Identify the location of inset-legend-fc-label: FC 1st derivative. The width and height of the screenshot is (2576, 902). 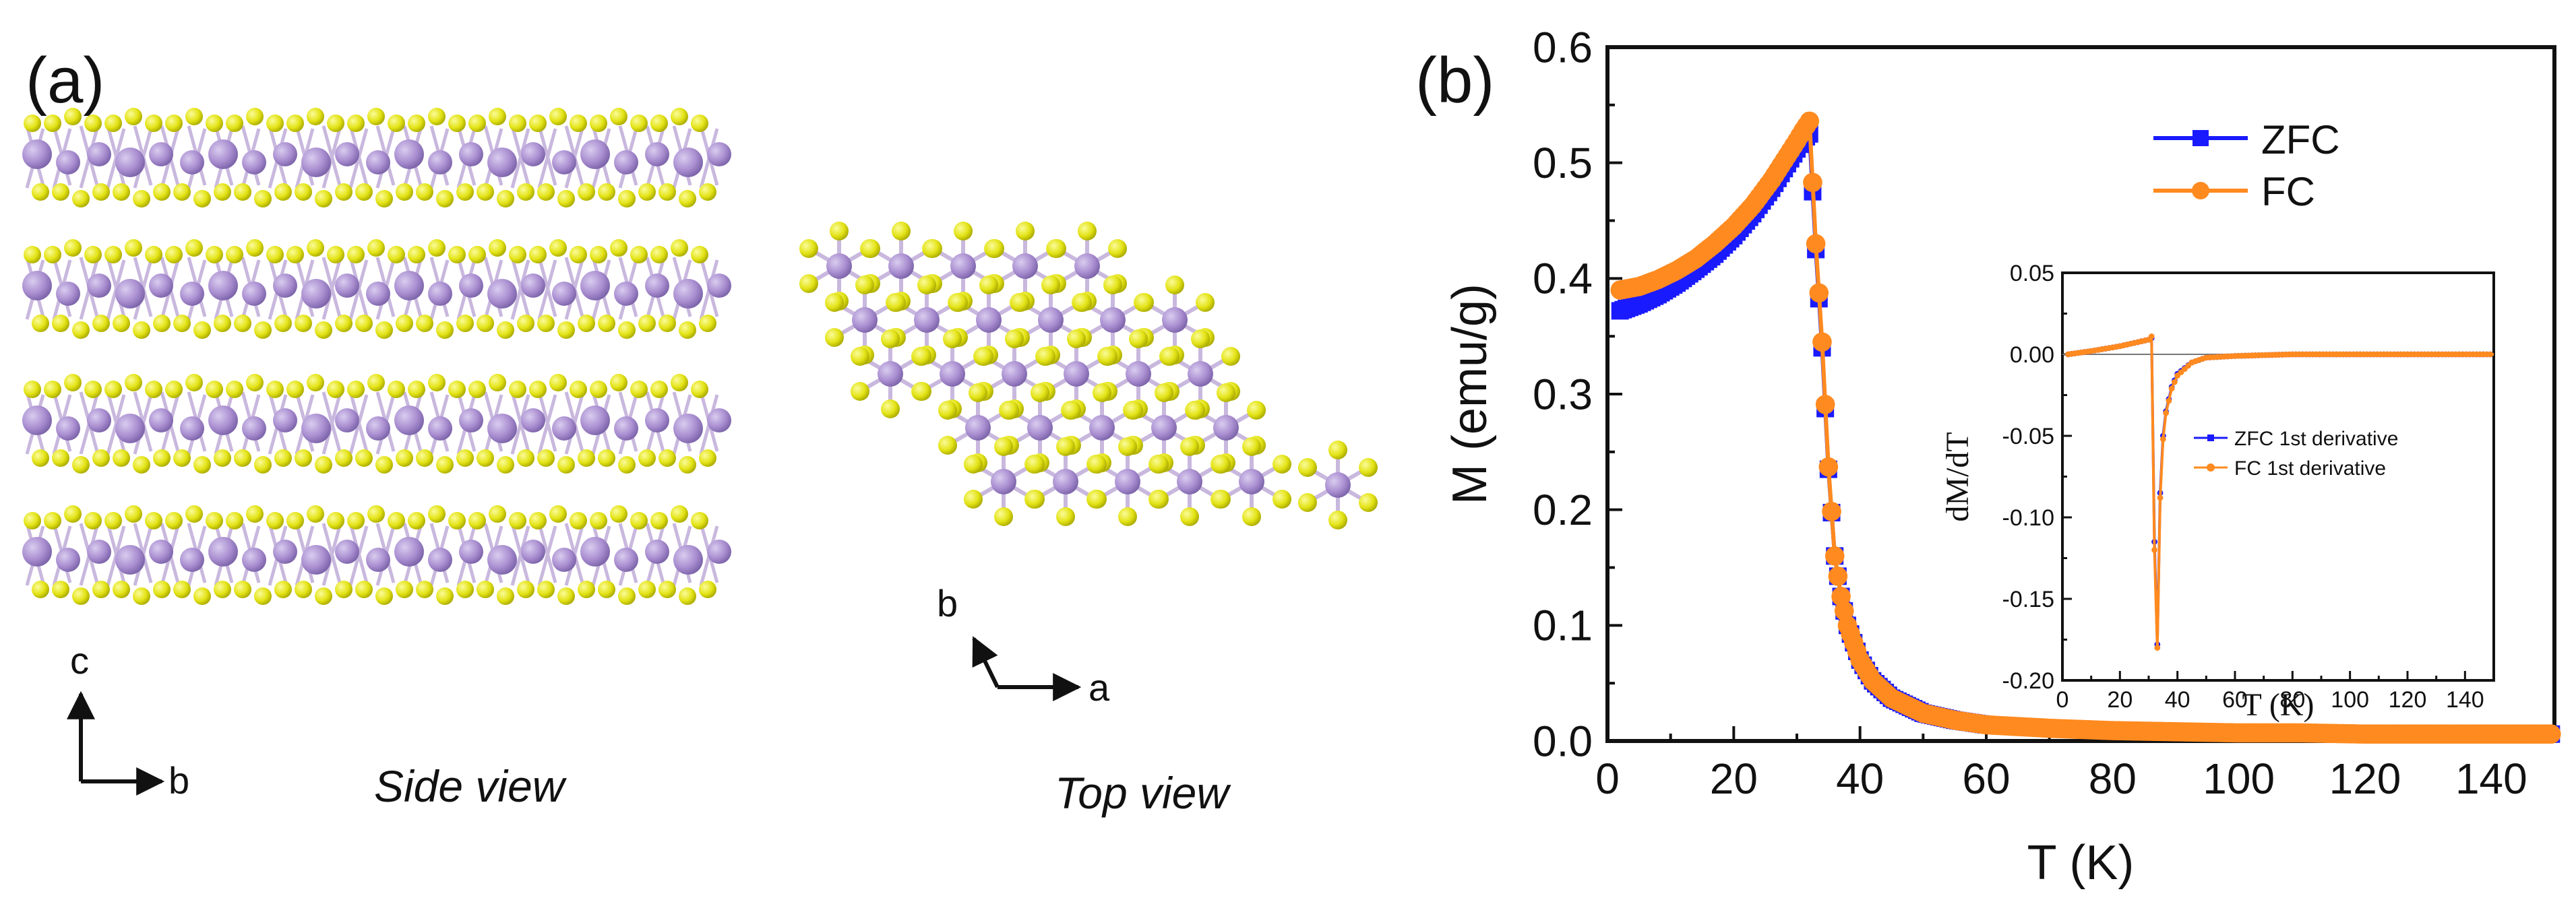
(2310, 468).